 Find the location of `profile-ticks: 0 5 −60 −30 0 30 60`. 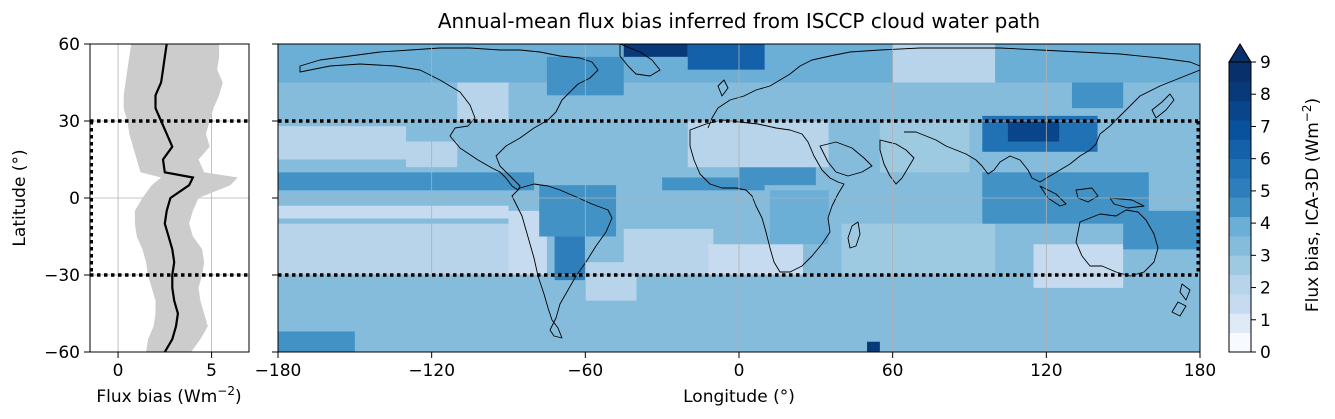

profile-ticks: 0 5 −60 −30 0 30 60 is located at coordinates (130, 208).